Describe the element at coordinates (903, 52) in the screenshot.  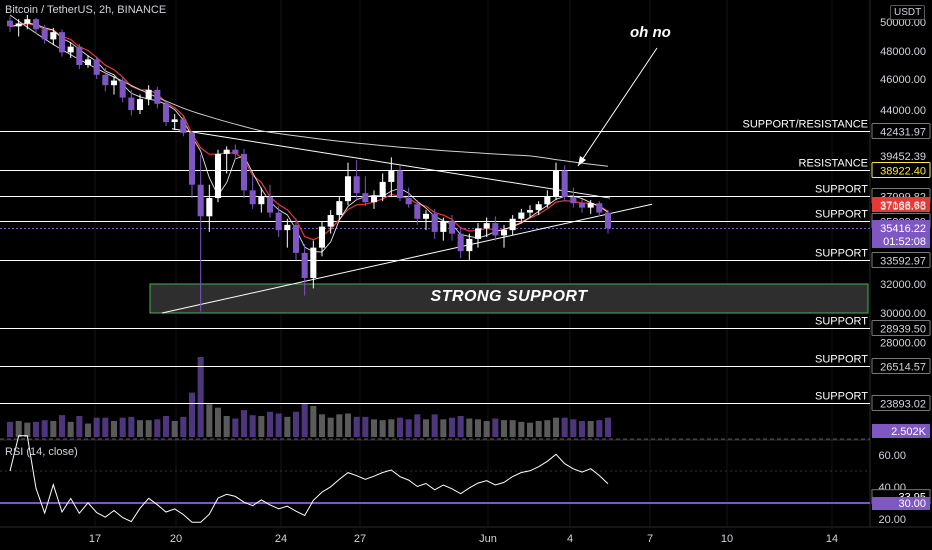
I see `price-axis-tick: 48000.00` at that location.